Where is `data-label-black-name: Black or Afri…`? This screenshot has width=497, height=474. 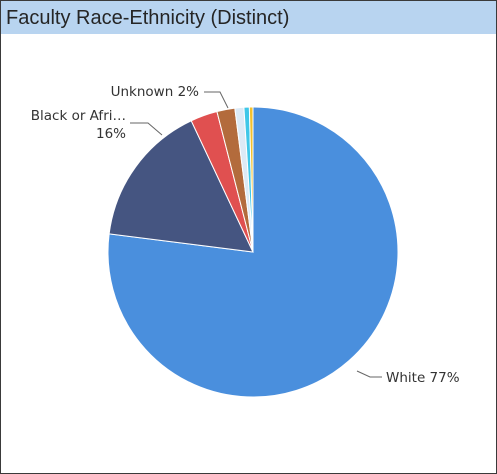 data-label-black-name: Black or Afri… is located at coordinates (78, 116).